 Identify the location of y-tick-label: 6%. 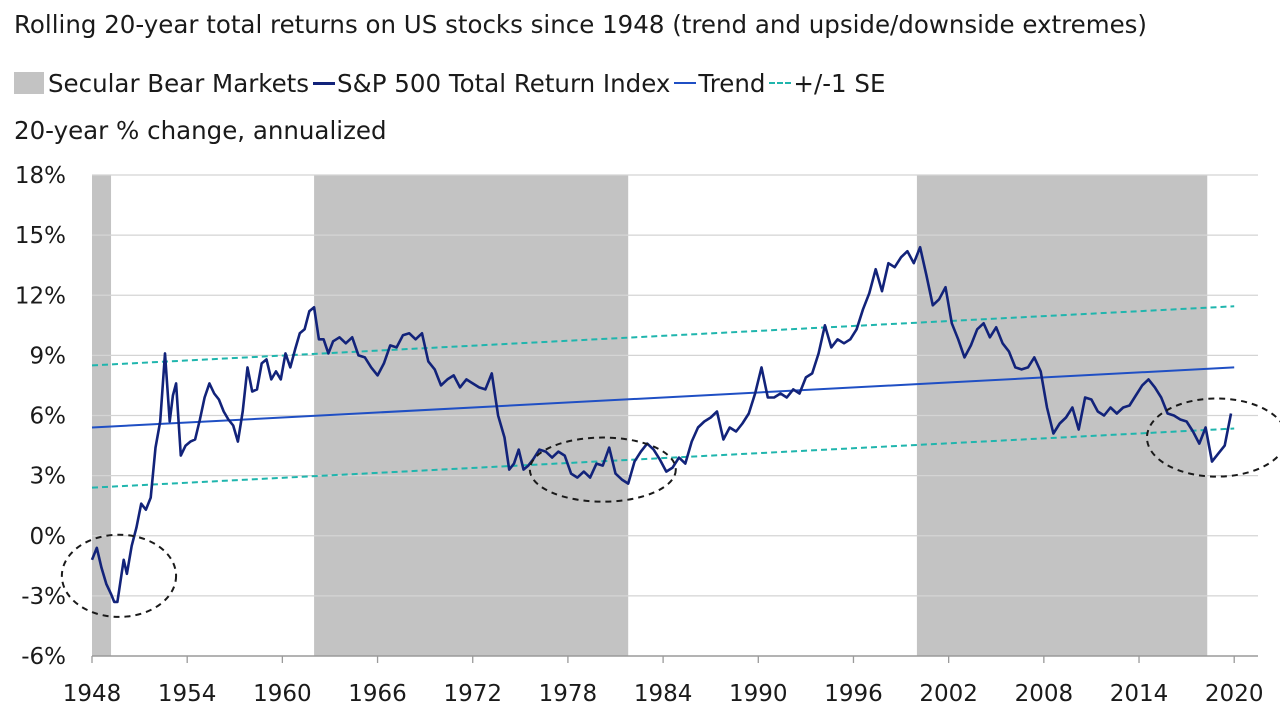
(48, 417).